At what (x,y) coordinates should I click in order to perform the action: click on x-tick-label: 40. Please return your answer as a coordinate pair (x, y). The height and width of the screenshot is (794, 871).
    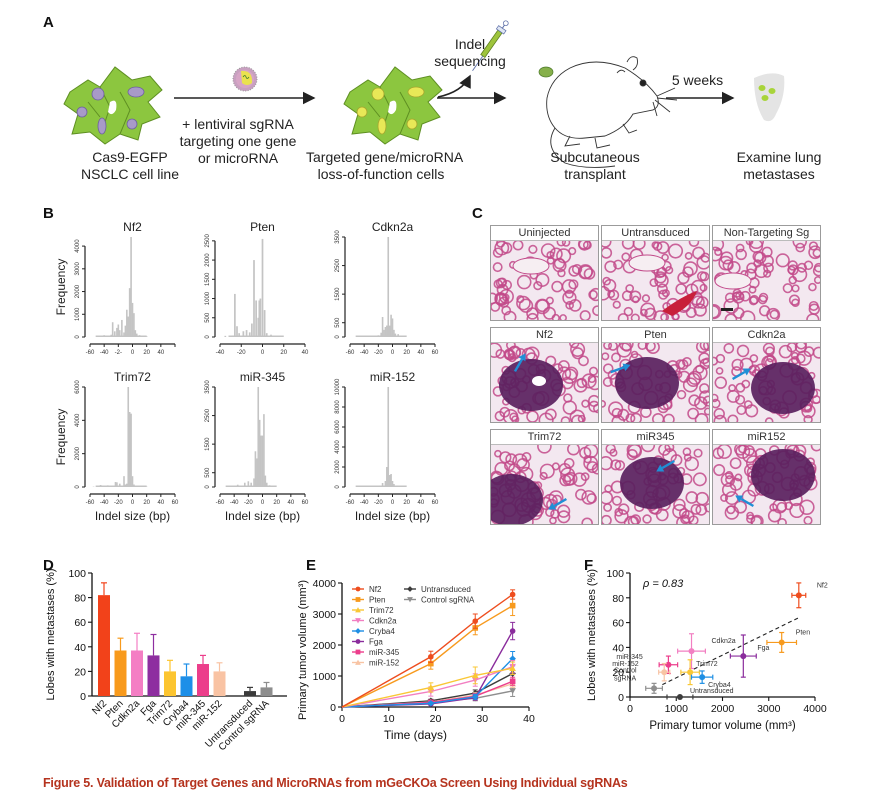
    Looking at the image, I should click on (160, 503).